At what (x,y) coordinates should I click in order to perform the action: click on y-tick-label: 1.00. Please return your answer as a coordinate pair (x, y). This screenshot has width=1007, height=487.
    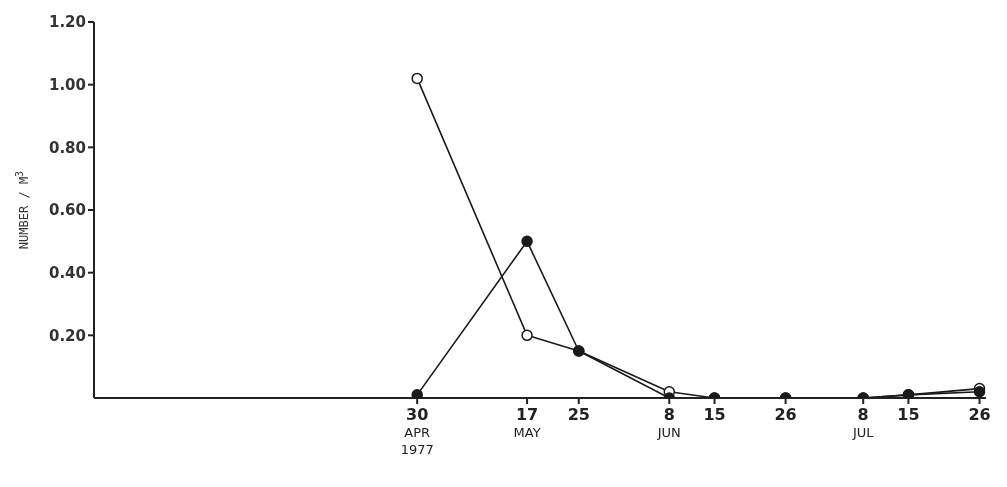
    Looking at the image, I should click on (67, 84).